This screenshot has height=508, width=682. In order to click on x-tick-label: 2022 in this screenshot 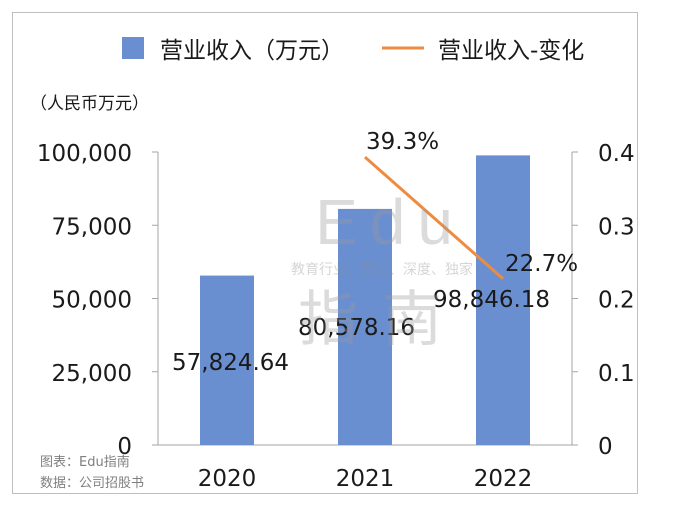, I will do `click(503, 479)`.